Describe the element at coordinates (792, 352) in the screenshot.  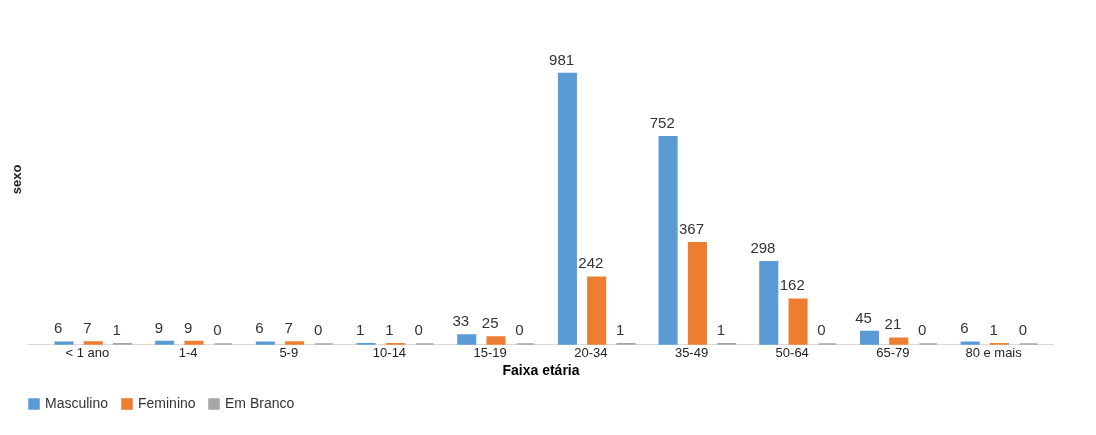
I see `x-tick-label: 50-64` at that location.